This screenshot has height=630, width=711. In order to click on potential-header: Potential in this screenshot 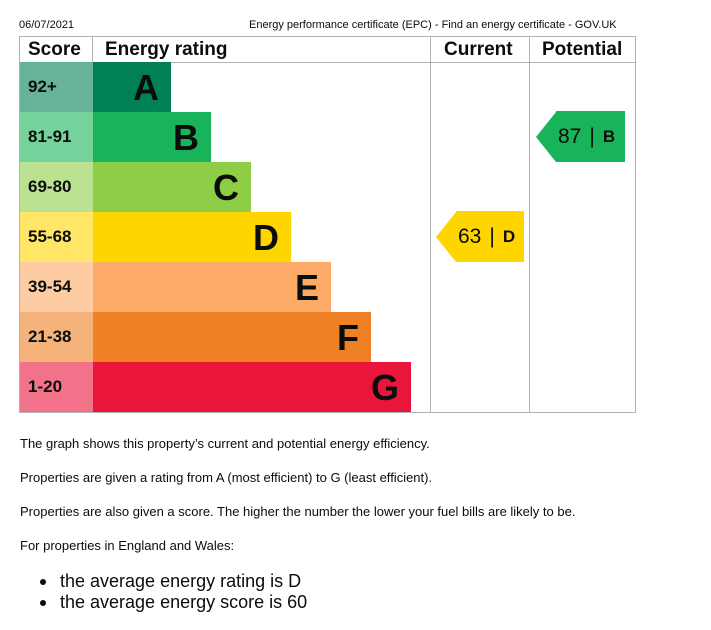, I will do `click(582, 49)`.